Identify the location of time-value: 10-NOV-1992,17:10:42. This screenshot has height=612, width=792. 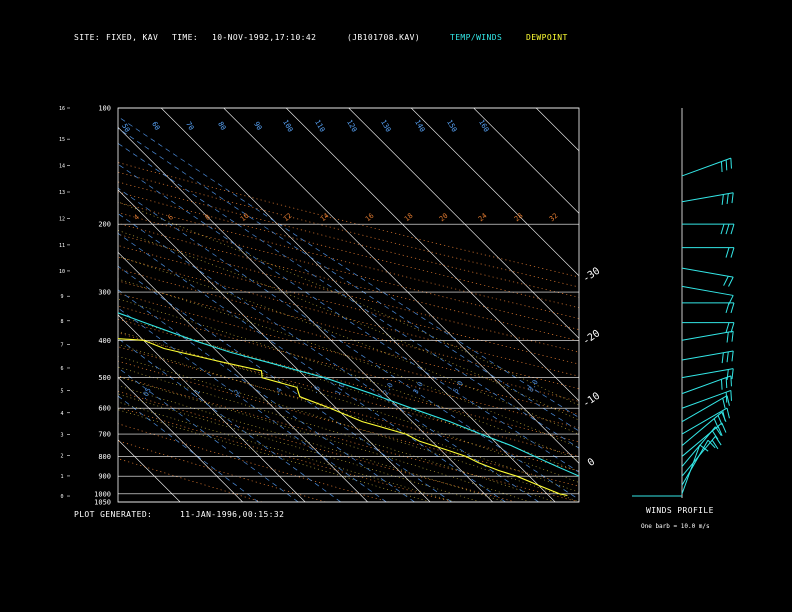
(264, 37).